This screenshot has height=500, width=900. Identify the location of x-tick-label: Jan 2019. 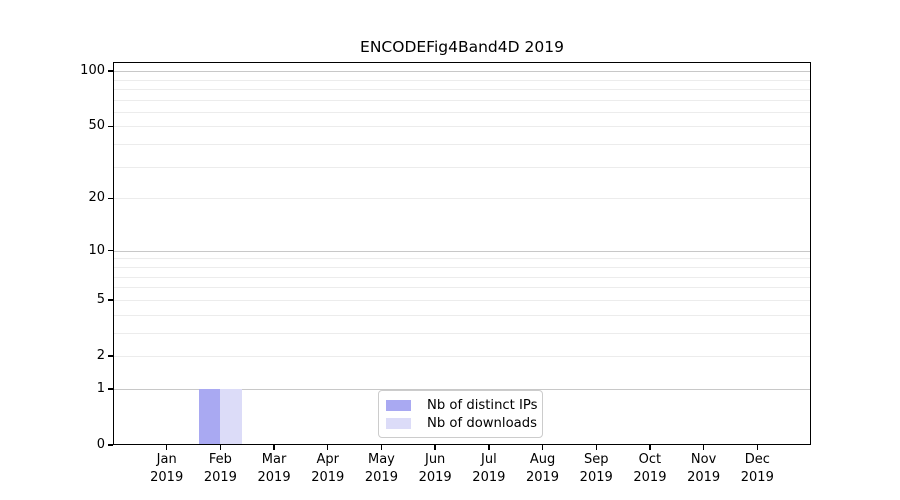
(167, 468).